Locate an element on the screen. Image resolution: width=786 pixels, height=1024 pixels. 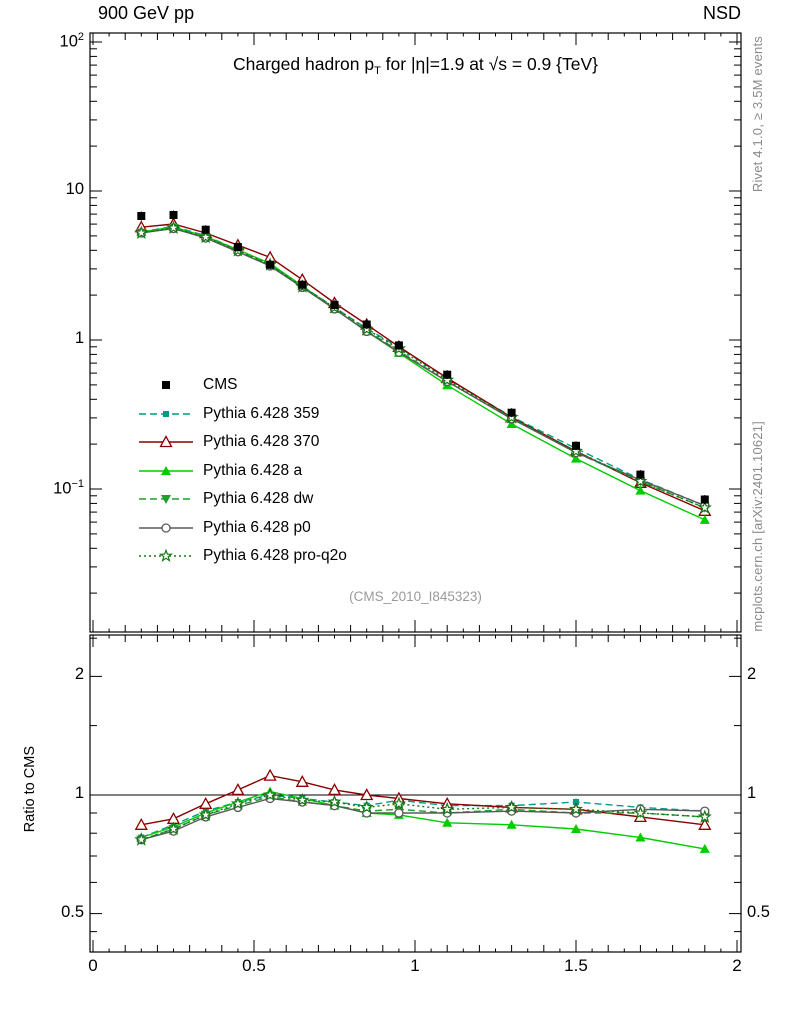
legend-label: Pythia 6.428 dw is located at coordinates (258, 499).